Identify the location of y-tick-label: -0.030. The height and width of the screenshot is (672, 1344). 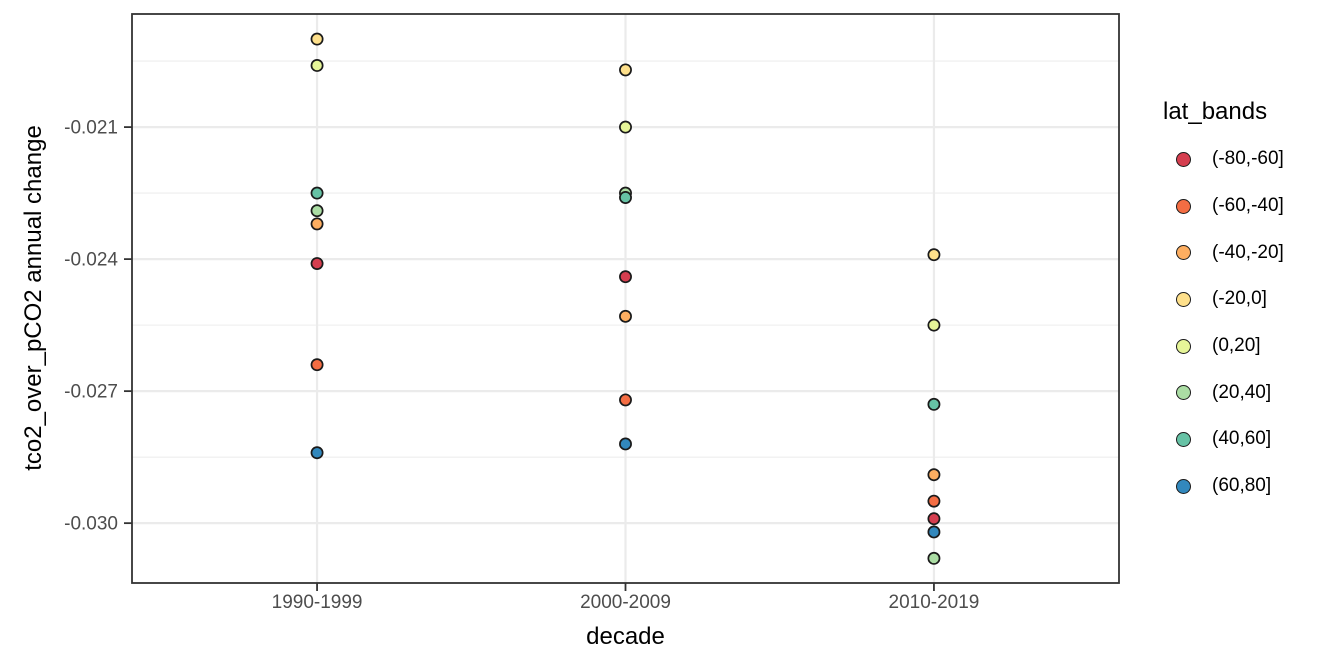
(91, 524).